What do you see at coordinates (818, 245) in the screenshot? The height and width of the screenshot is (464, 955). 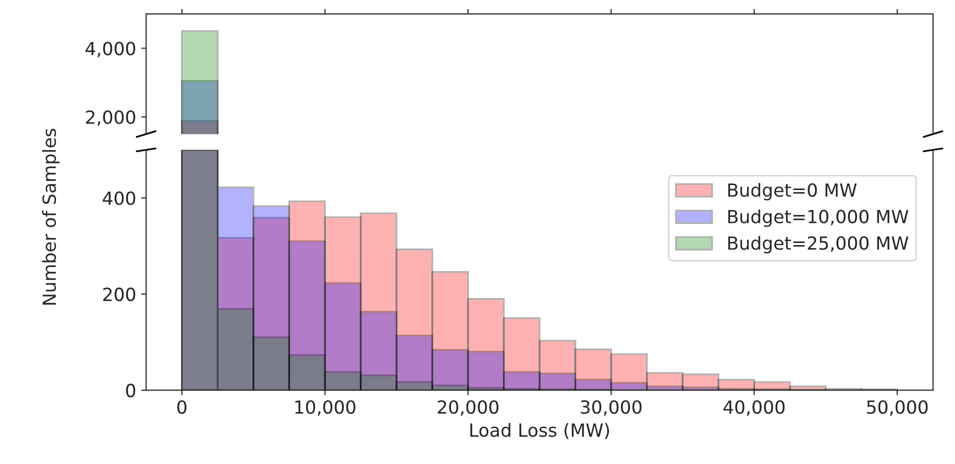 I see `legend-label: Budget=25,000 MW` at bounding box center [818, 245].